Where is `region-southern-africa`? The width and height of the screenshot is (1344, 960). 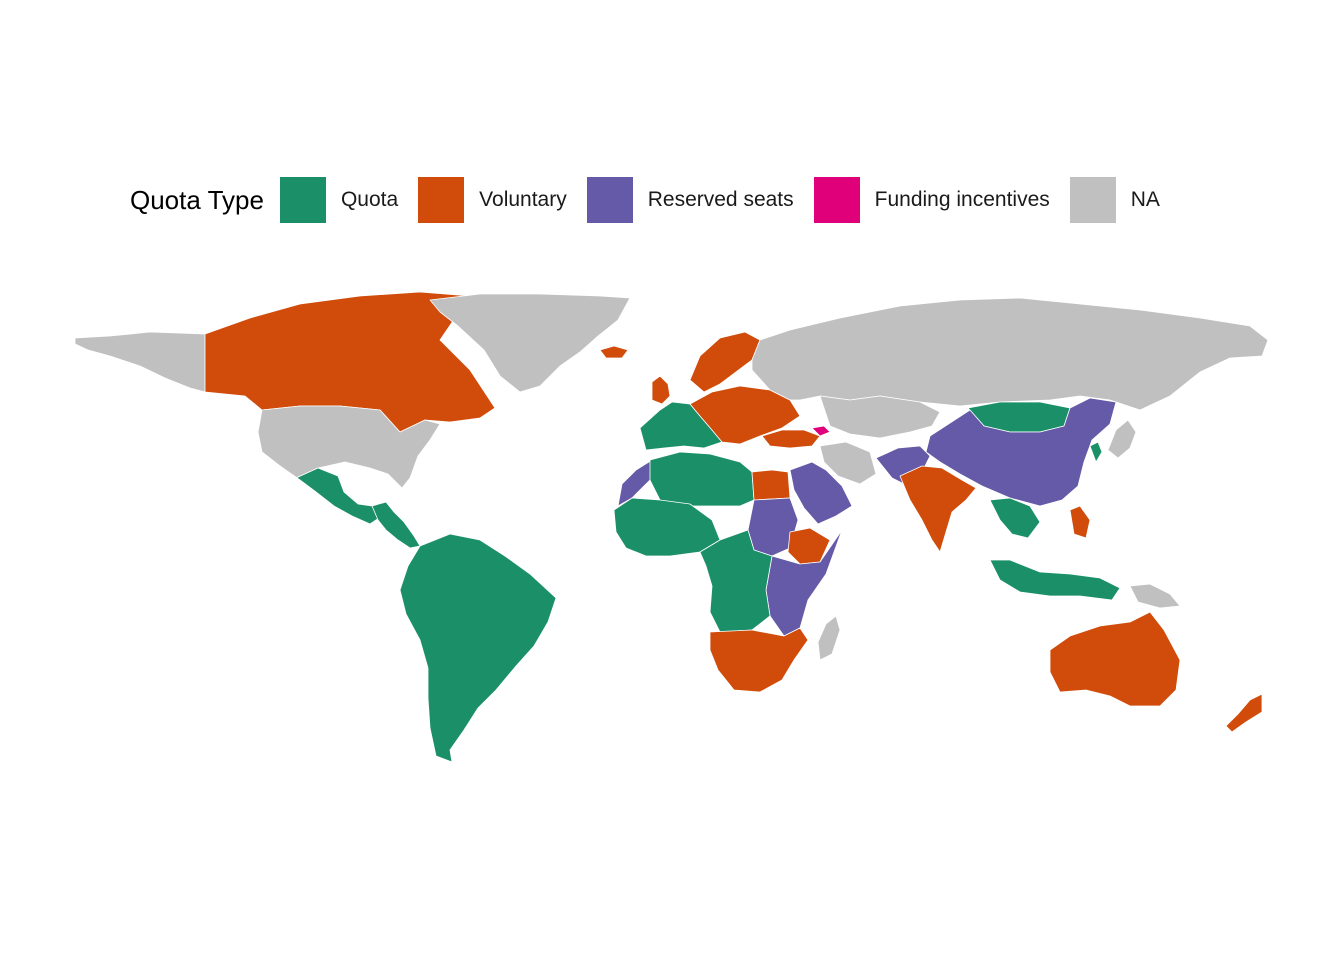
region-southern-africa is located at coordinates (759, 660).